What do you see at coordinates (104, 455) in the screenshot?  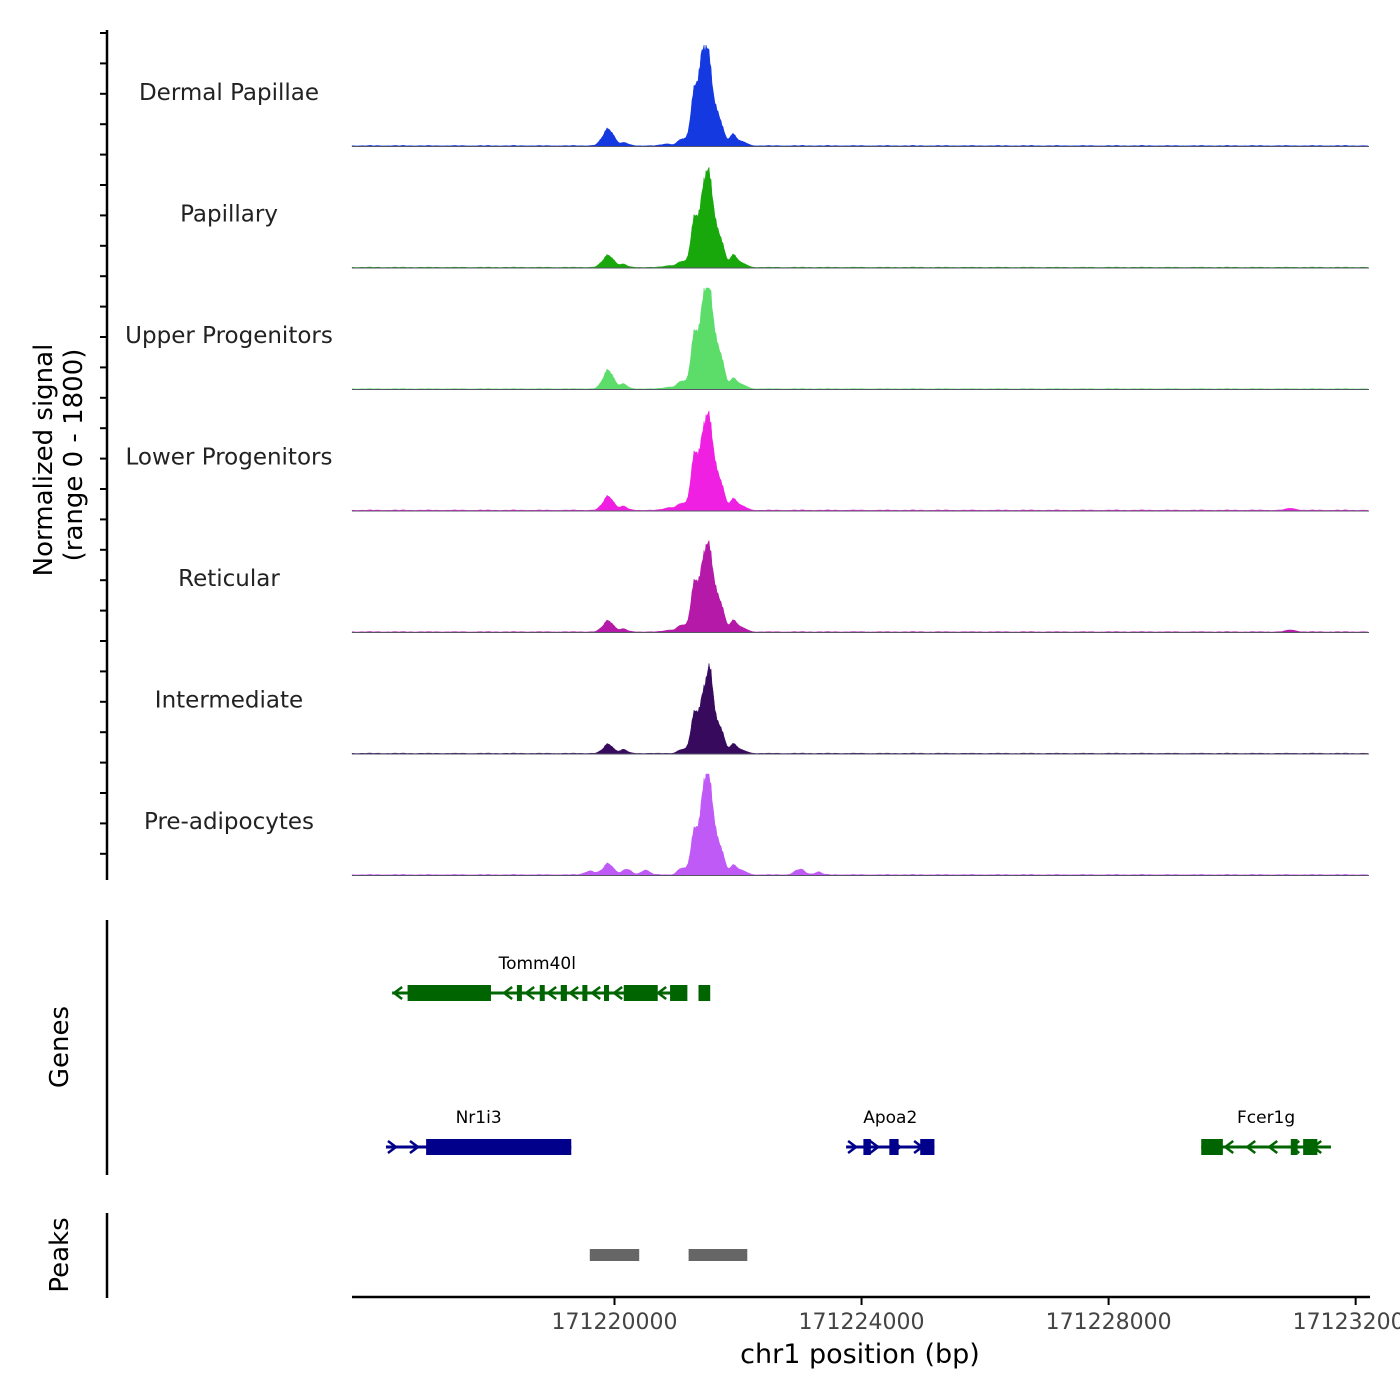 I see `signal-y-axis` at bounding box center [104, 455].